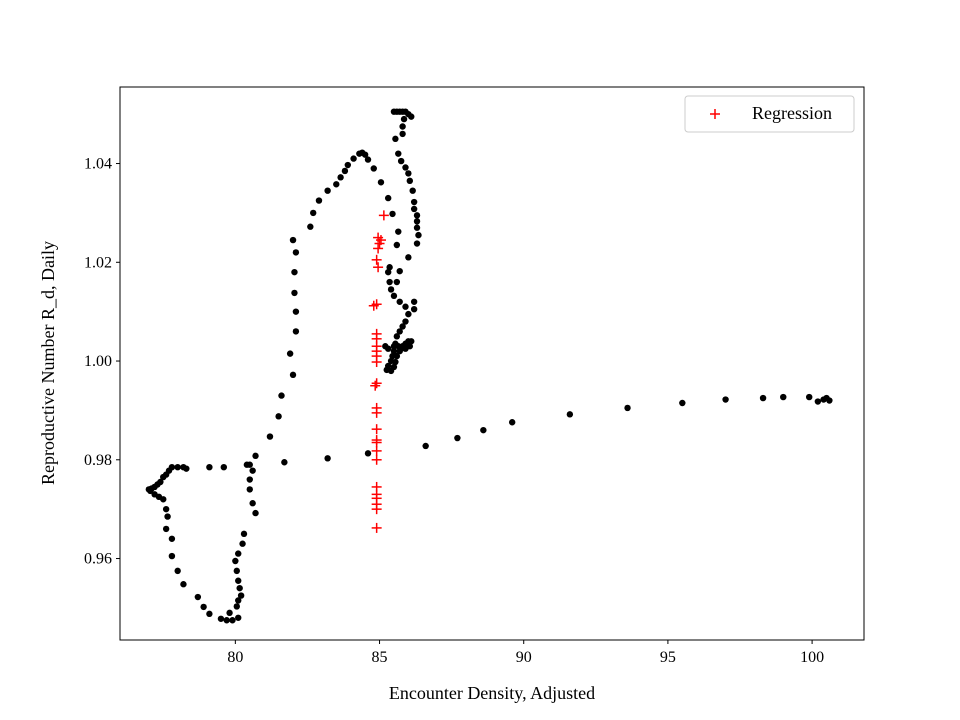 This screenshot has width=960, height=720. What do you see at coordinates (380, 657) in the screenshot?
I see `x-tick-label: 85` at bounding box center [380, 657].